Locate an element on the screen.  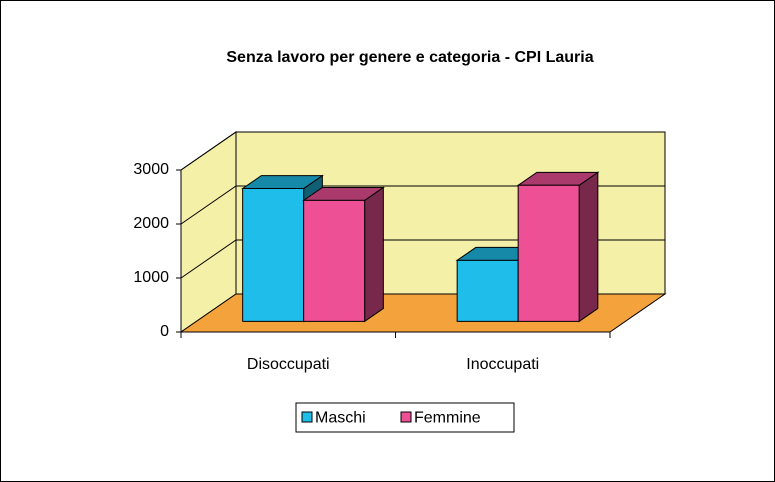
y-tick-label: 2000 is located at coordinates (151, 223).